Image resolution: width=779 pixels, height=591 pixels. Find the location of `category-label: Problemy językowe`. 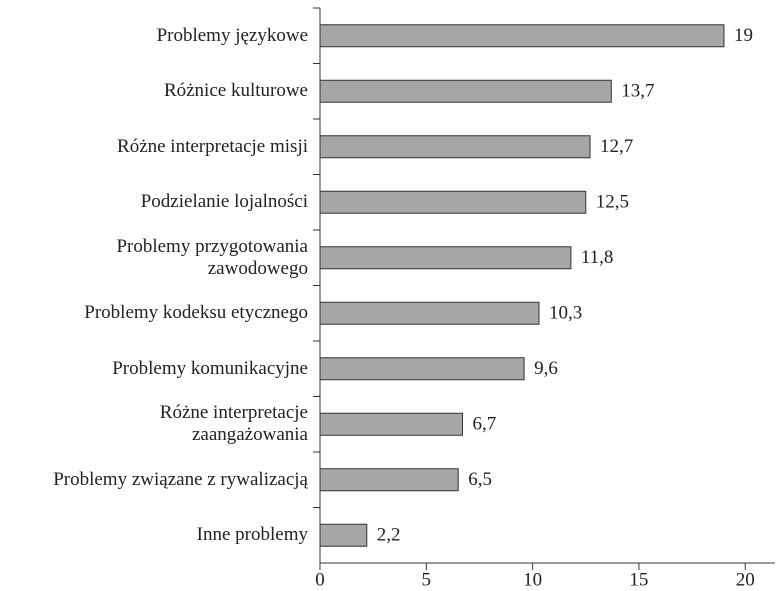

category-label: Problemy językowe is located at coordinates (232, 35).